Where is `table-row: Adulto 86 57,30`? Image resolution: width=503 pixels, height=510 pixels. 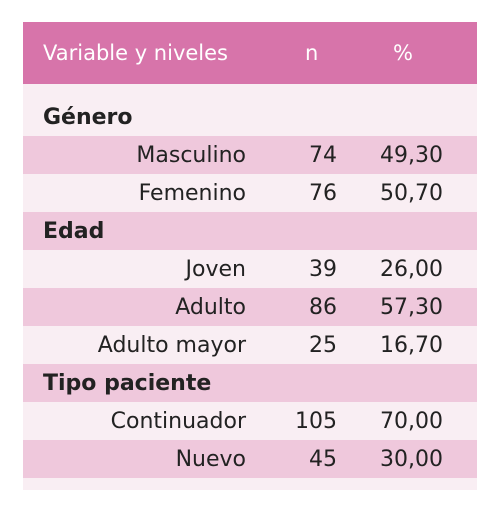 table-row: Adulto 86 57,30 is located at coordinates (250, 307).